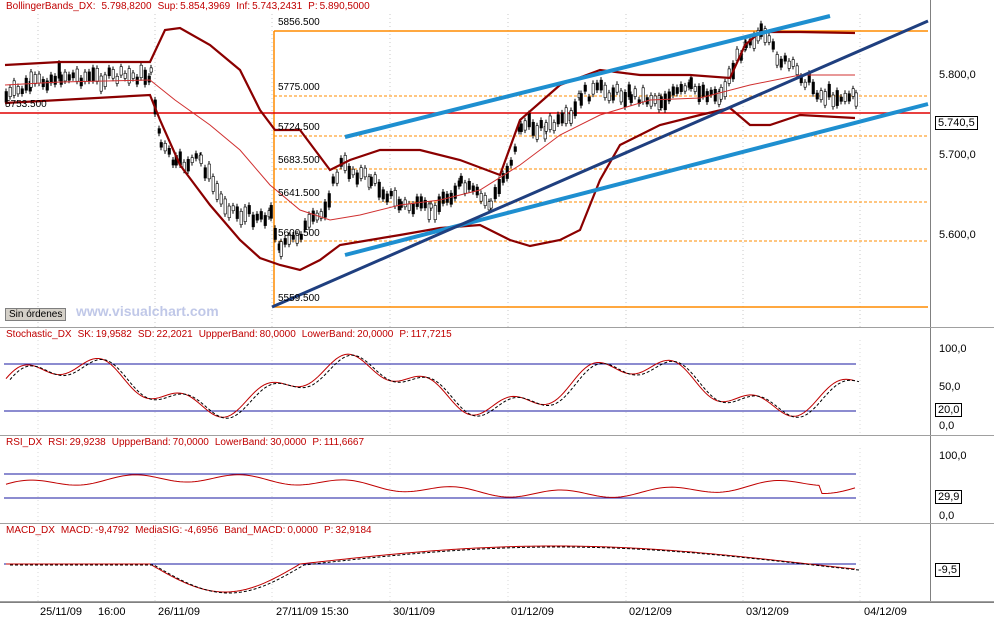 Image resolution: width=994 pixels, height=620 pixels. What do you see at coordinates (957, 155) in the screenshot?
I see `price-tick: 5.700,0` at bounding box center [957, 155].